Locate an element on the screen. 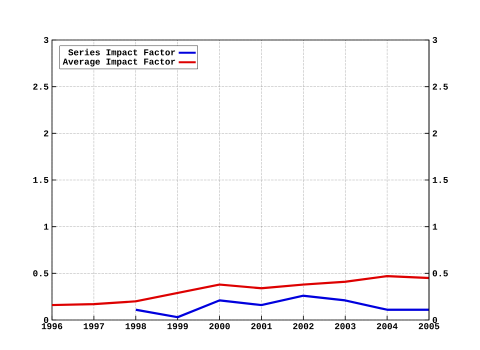  y-tick-label: 2 is located at coordinates (46, 133).